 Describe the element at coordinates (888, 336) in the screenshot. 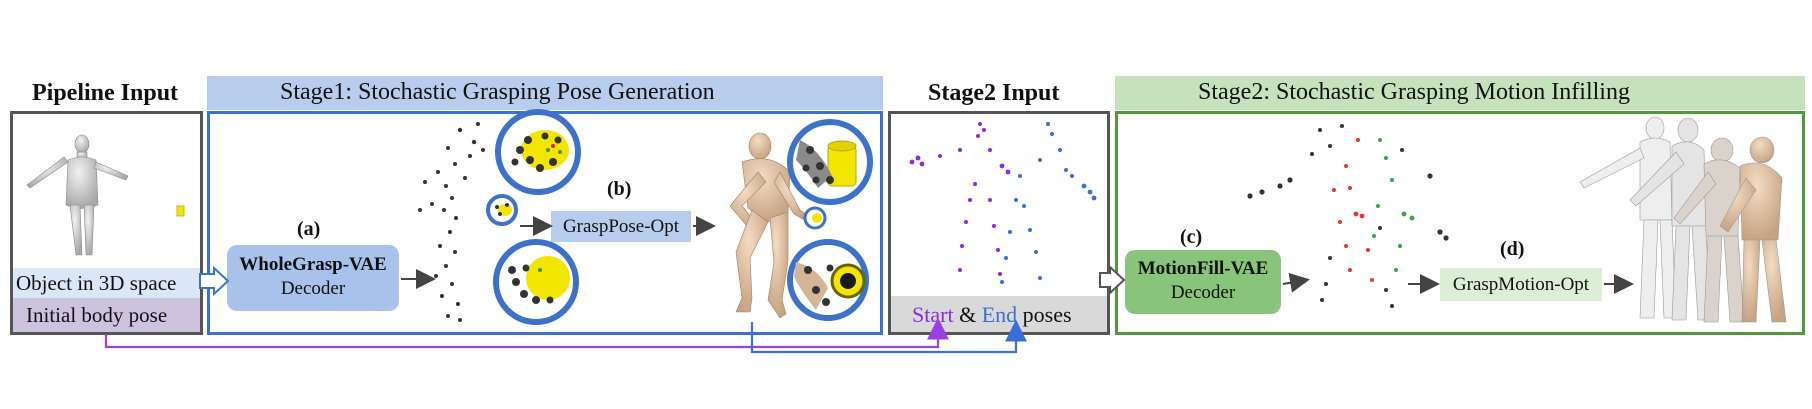

I see `grasp-pose-to-end-connector` at that location.